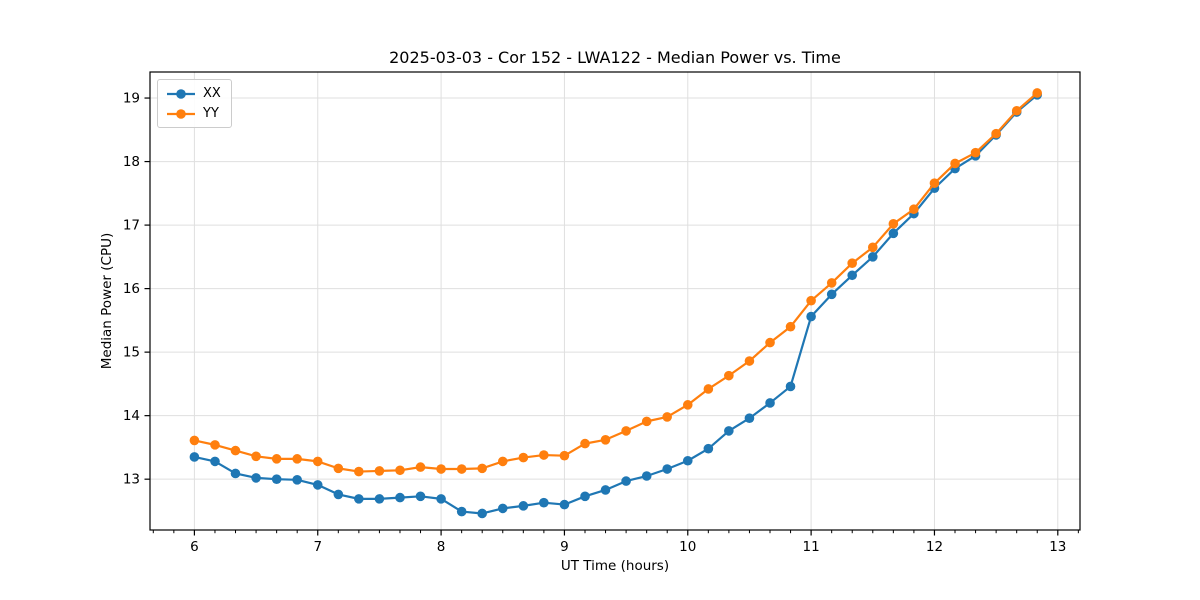  I want to click on legend-label-xx: XX, so click(212, 93).